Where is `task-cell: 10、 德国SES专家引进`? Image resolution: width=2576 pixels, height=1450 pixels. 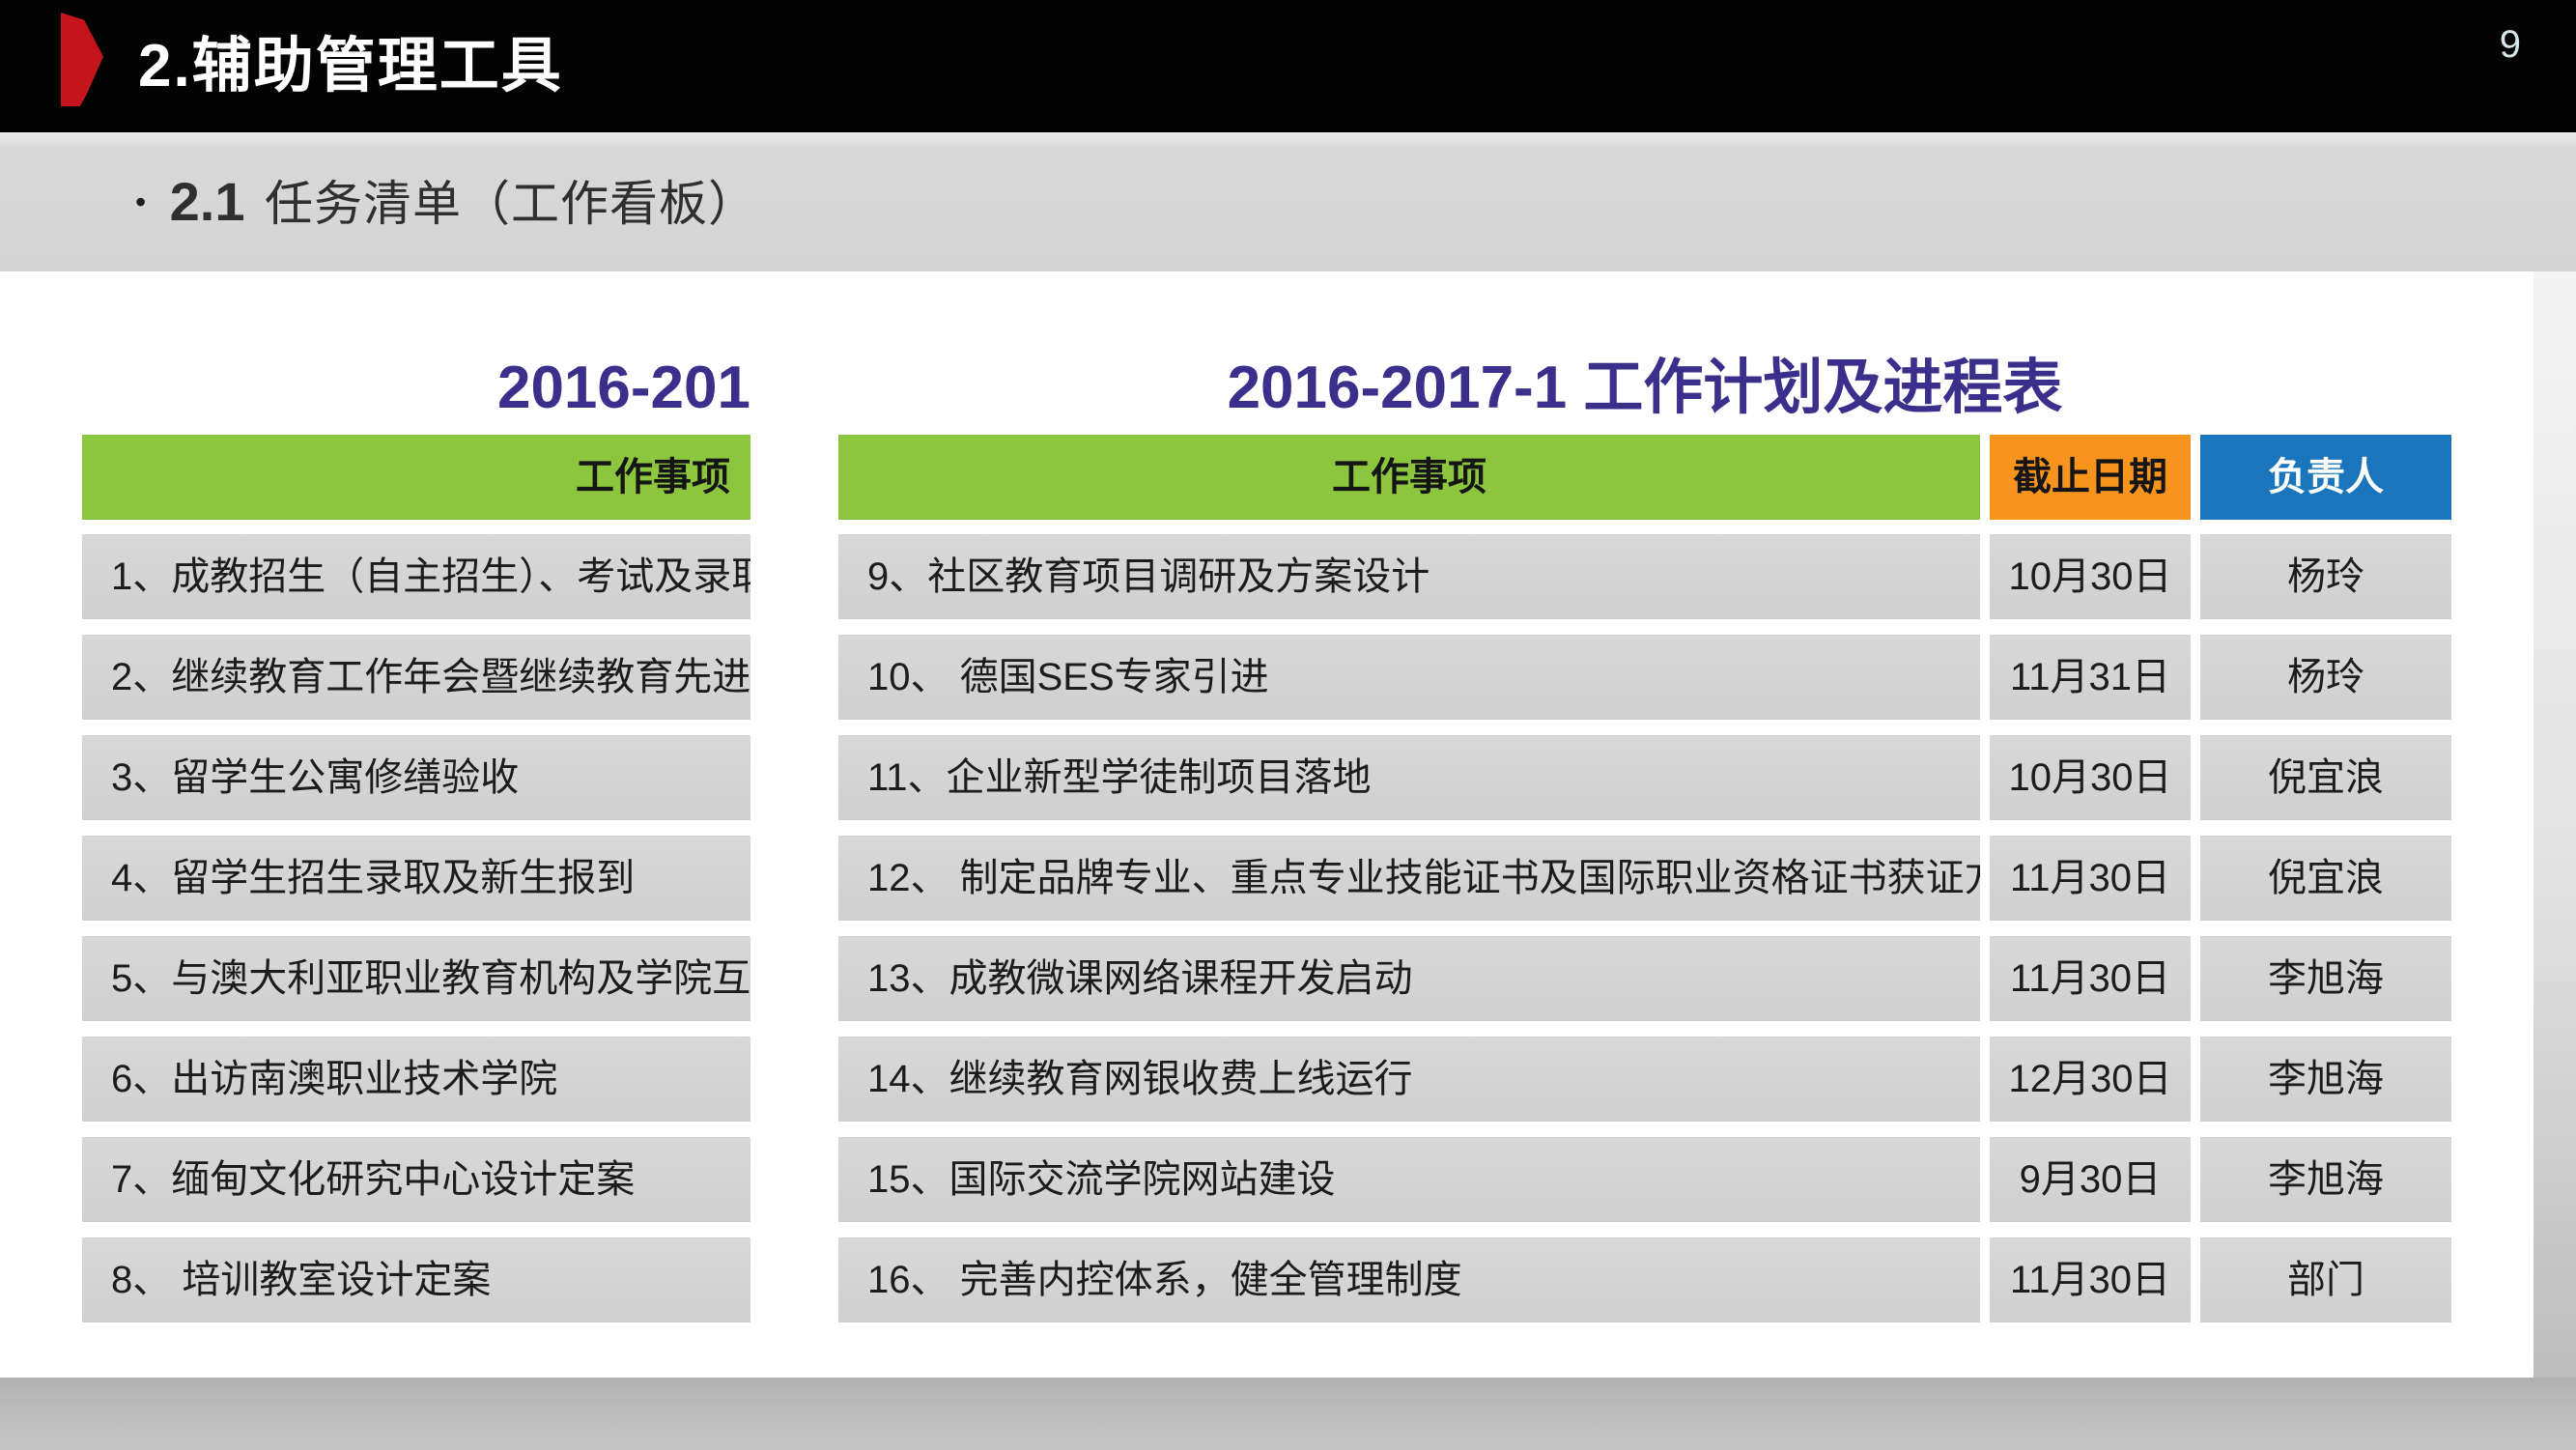 task-cell: 10、 德国SES专家引进 is located at coordinates (1409, 677).